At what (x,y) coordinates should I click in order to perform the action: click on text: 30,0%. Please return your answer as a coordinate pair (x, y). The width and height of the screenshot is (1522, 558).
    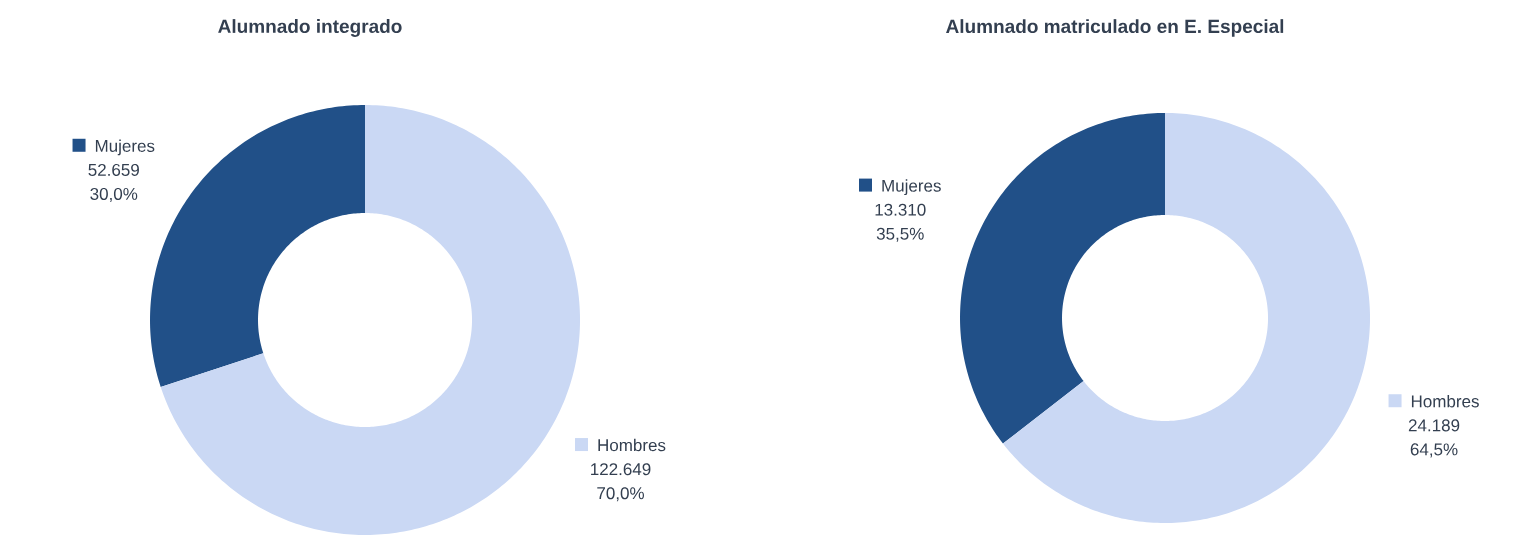
    Looking at the image, I should click on (114, 194).